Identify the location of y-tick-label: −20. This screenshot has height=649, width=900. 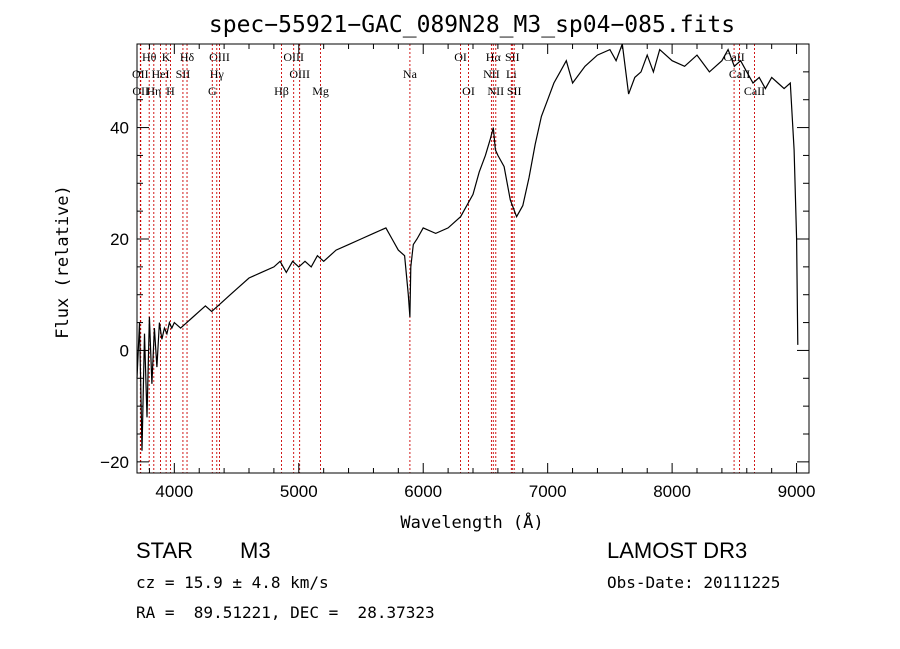
(114, 462).